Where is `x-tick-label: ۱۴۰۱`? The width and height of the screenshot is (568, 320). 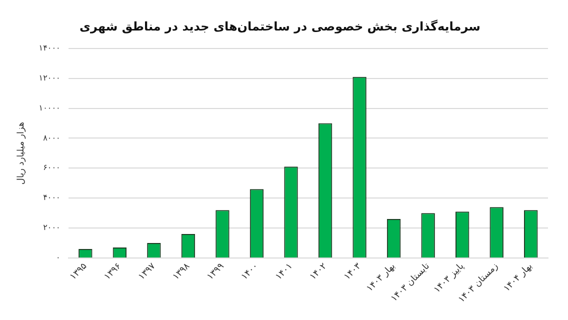
x-tick-label: ۱۴۰۱ is located at coordinates (284, 272).